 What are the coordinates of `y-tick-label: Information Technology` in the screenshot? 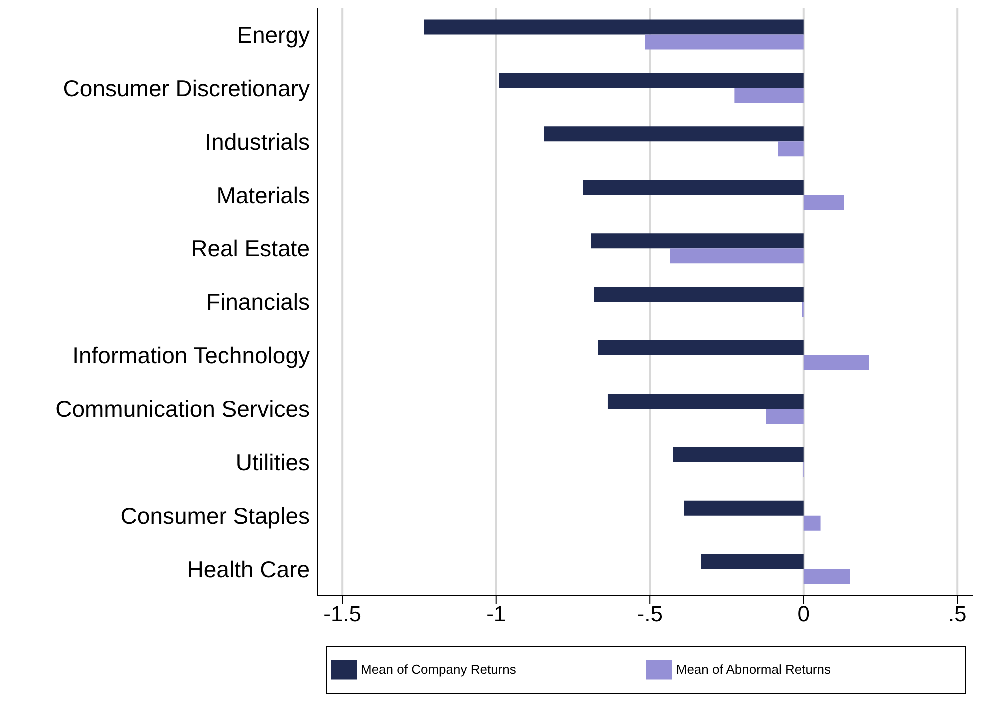 It's located at (191, 355).